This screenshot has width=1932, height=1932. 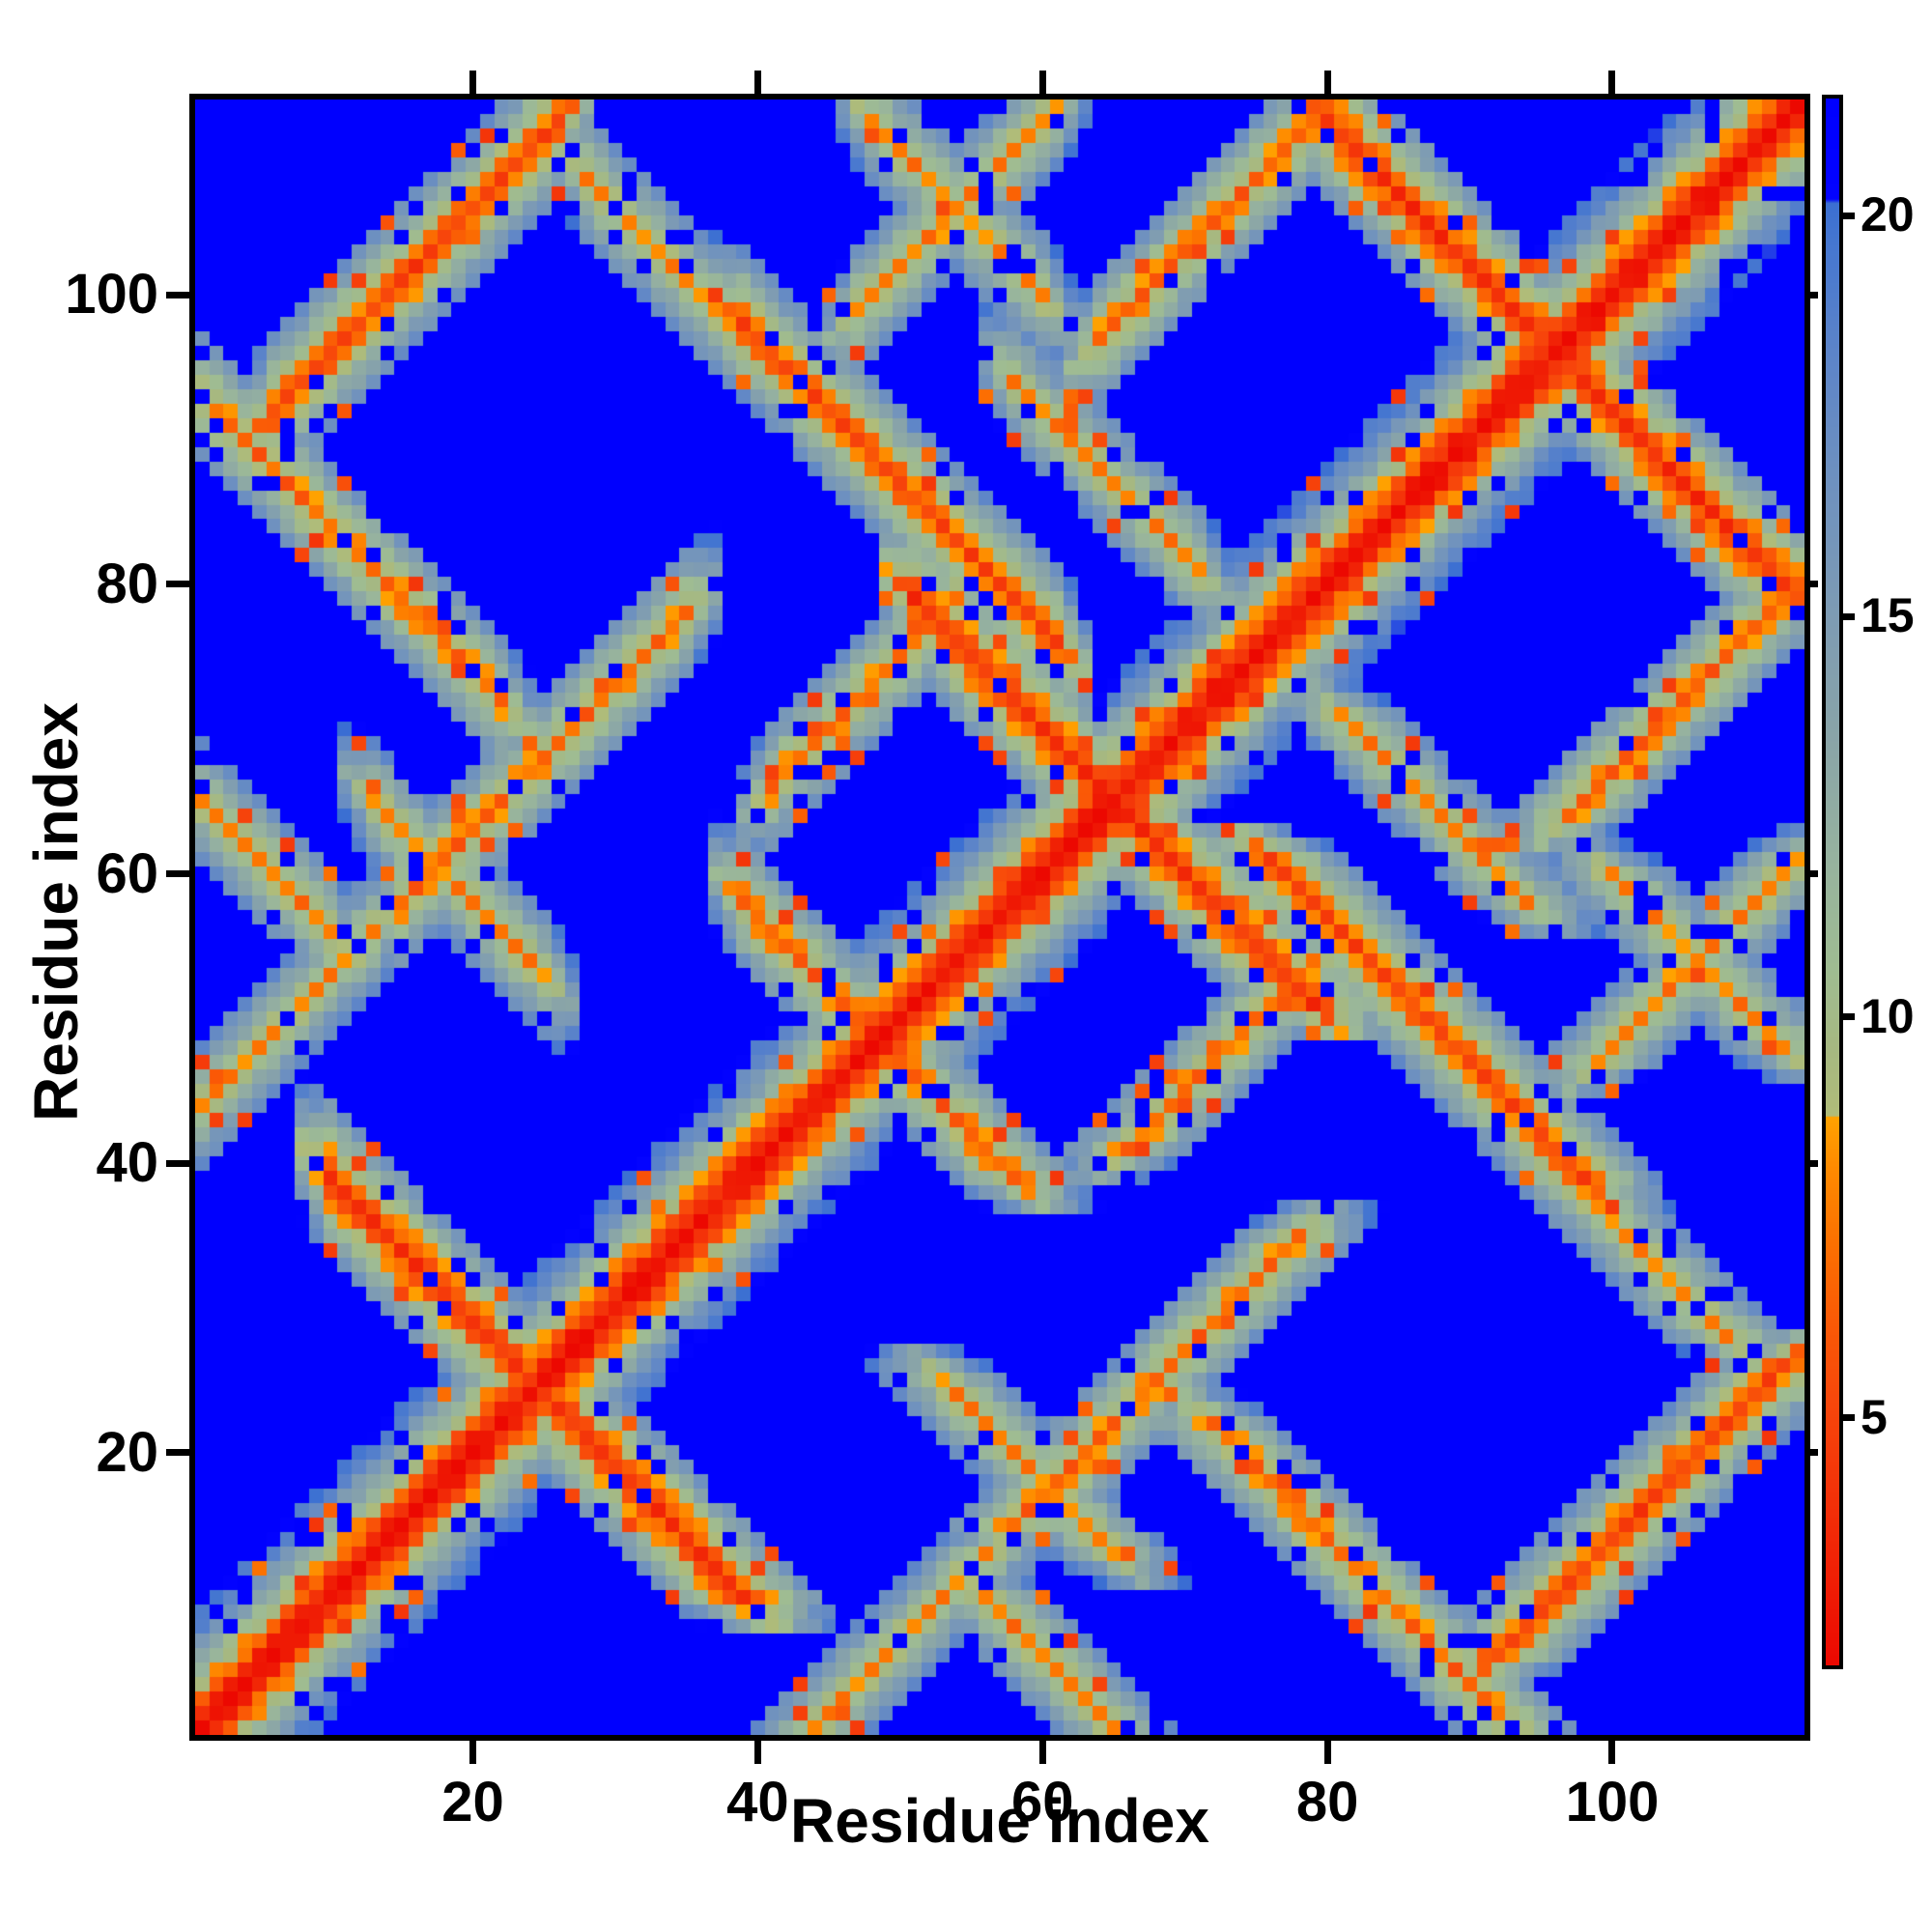 What do you see at coordinates (1888, 214) in the screenshot?
I see `colorbar-tick-label-20: 20` at bounding box center [1888, 214].